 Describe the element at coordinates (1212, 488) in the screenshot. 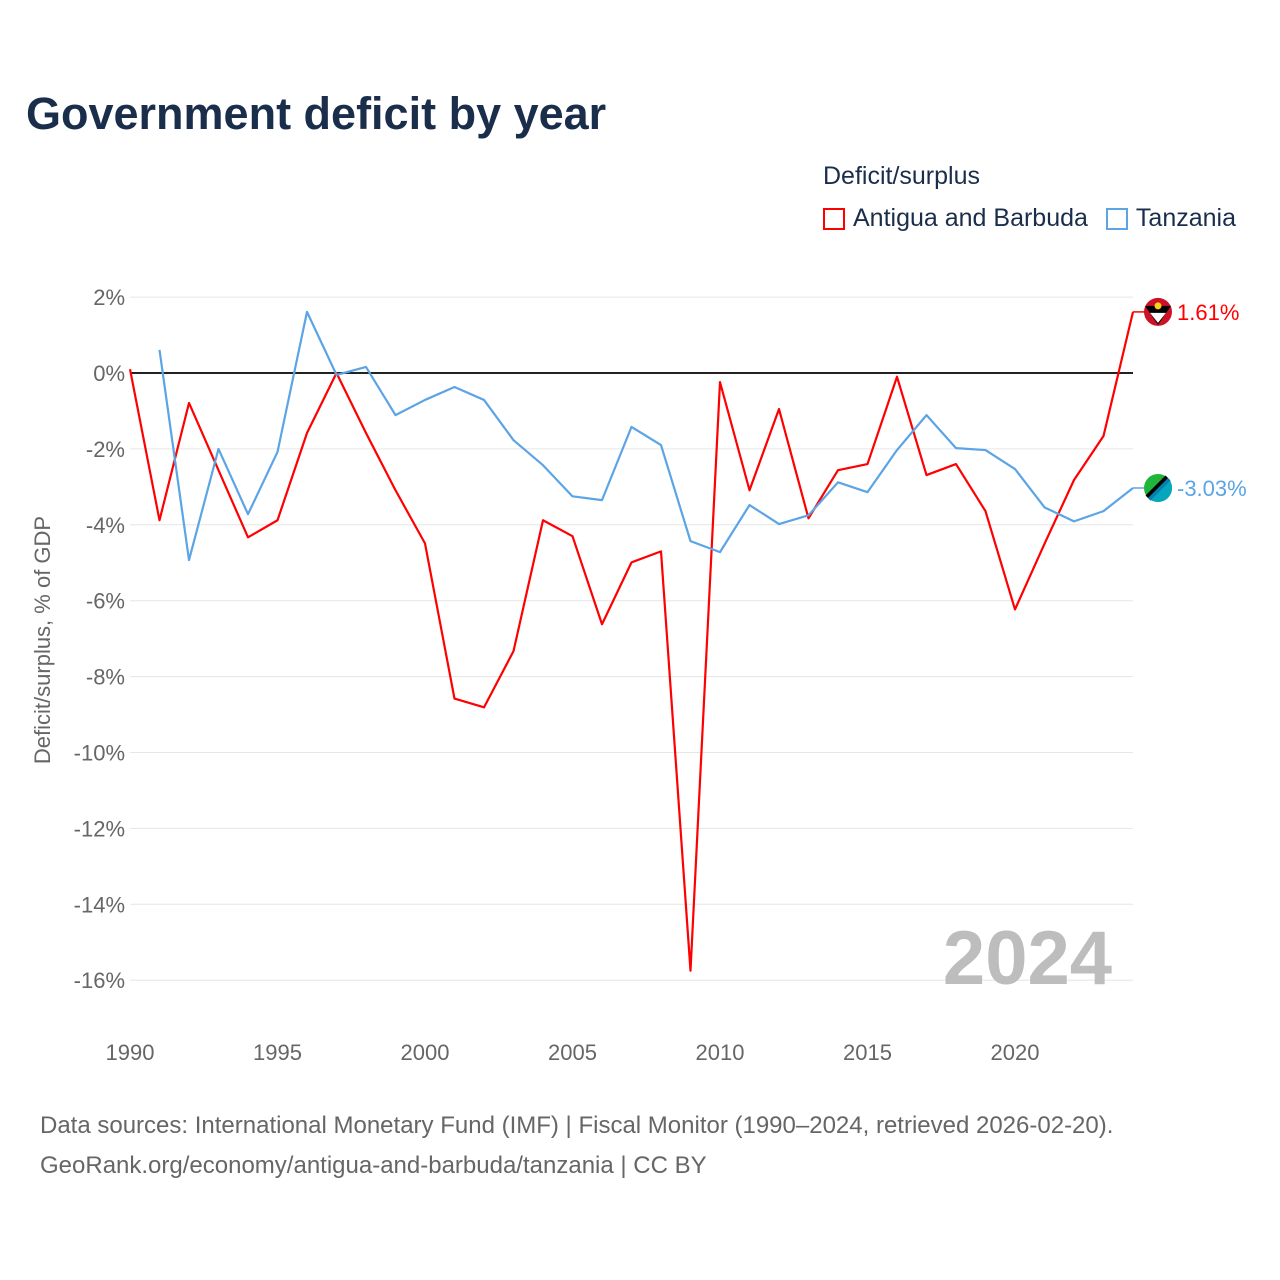

I see `end-value-label: -3.03%` at that location.